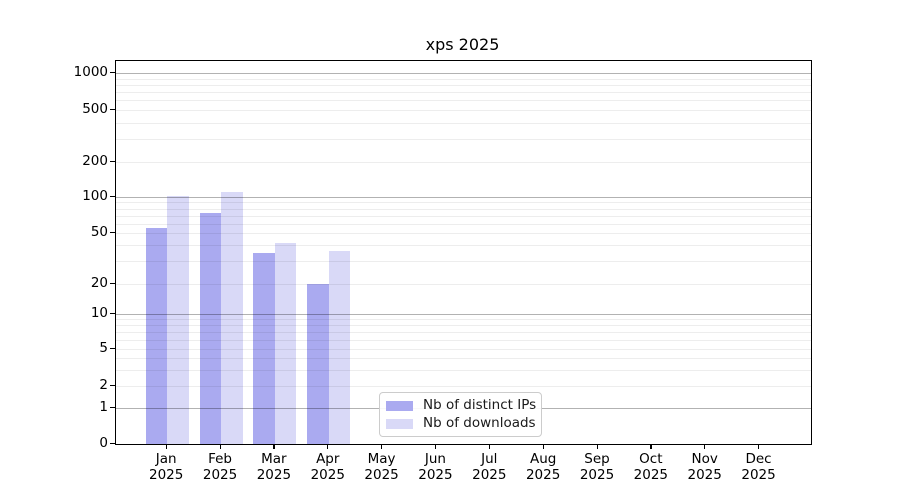 The width and height of the screenshot is (900, 500). I want to click on x-tick-label: Feb 2025, so click(220, 467).